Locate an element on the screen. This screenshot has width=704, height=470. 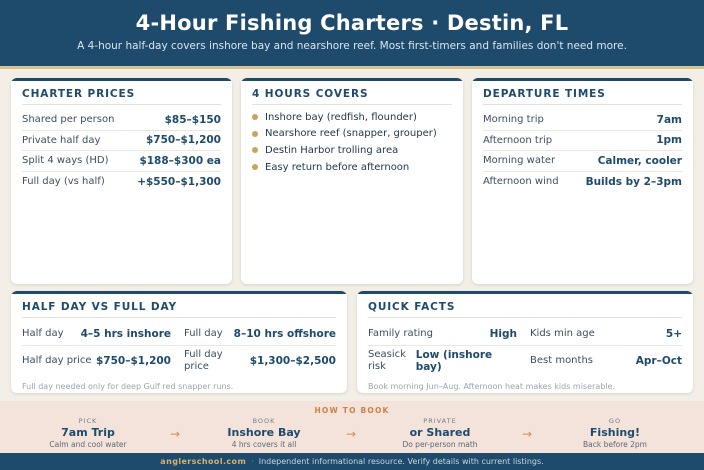
booking-step: BOOK Inshore Bay 4 hrs covers it all is located at coordinates (264, 433).